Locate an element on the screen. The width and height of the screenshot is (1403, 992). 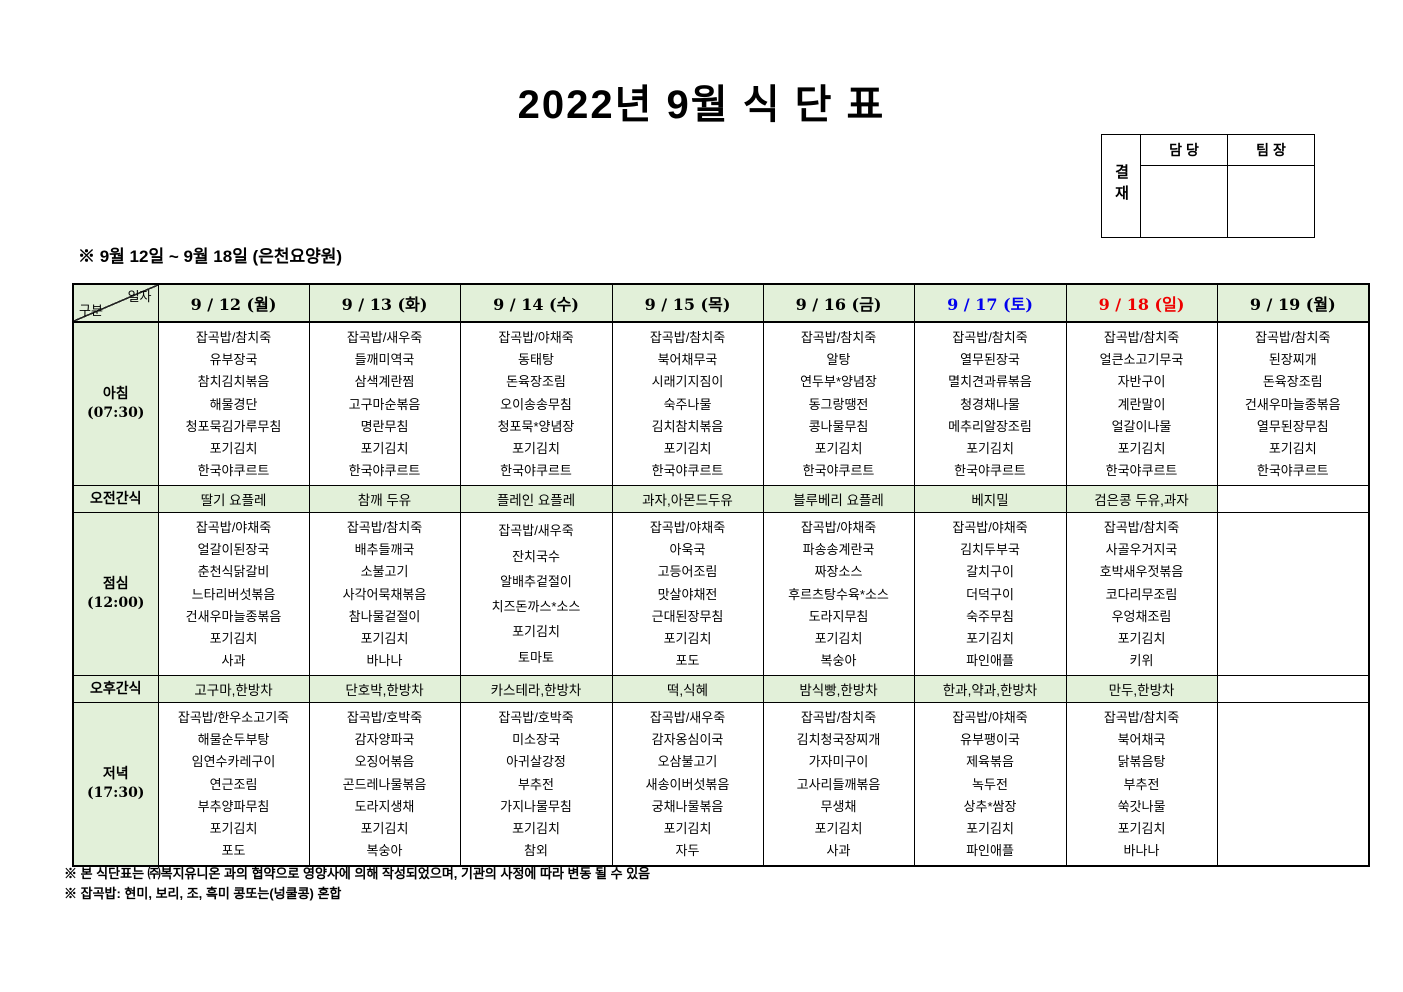
menu-item: 토마토 is located at coordinates (536, 657).